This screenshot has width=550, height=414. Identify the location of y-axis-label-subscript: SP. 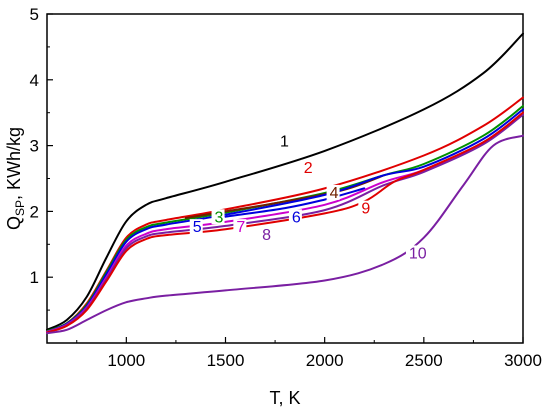
(20, 208).